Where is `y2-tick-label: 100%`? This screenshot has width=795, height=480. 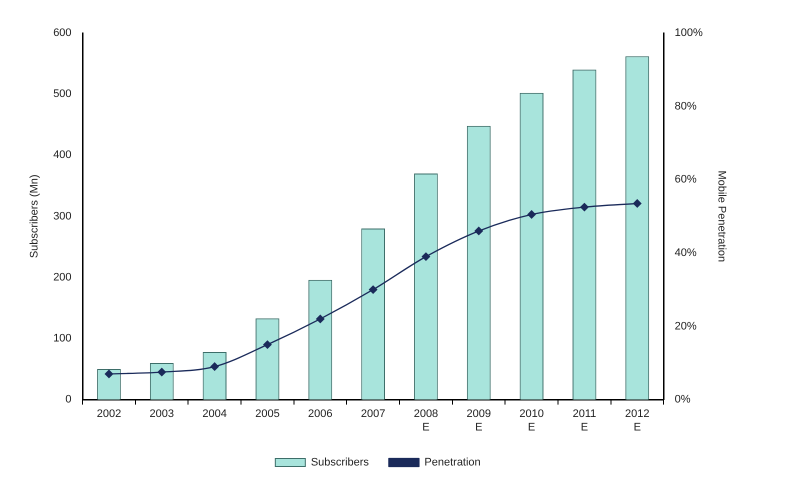
y2-tick-label: 100% is located at coordinates (689, 33).